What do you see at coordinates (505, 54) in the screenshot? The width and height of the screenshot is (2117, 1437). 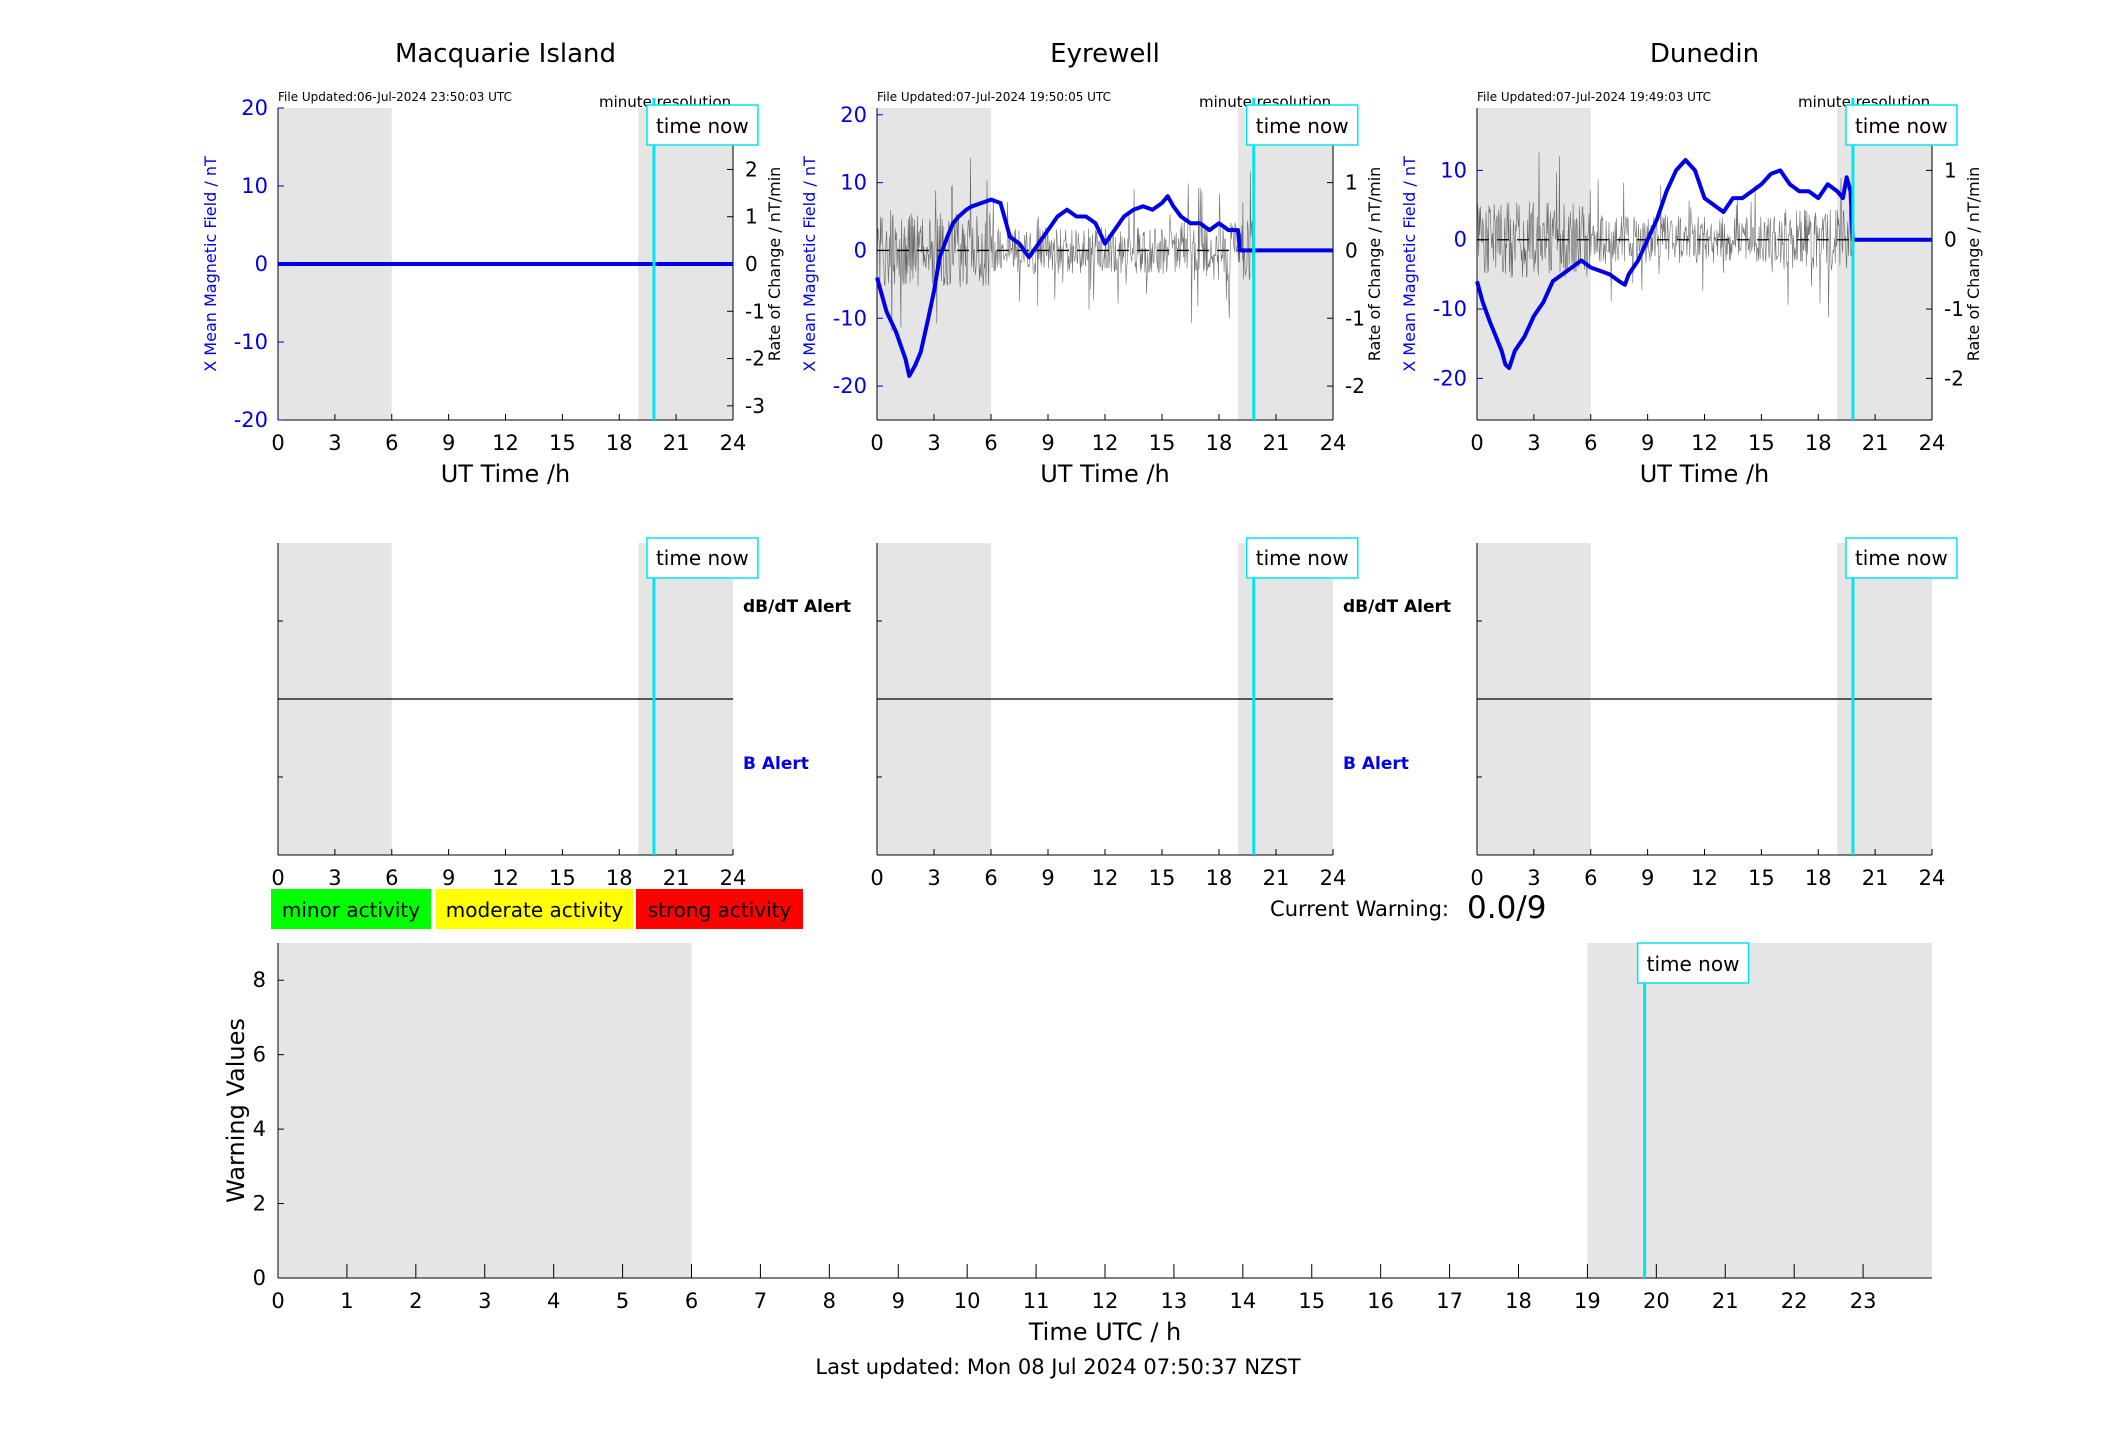 I see `station-title: Macquarie Island` at bounding box center [505, 54].